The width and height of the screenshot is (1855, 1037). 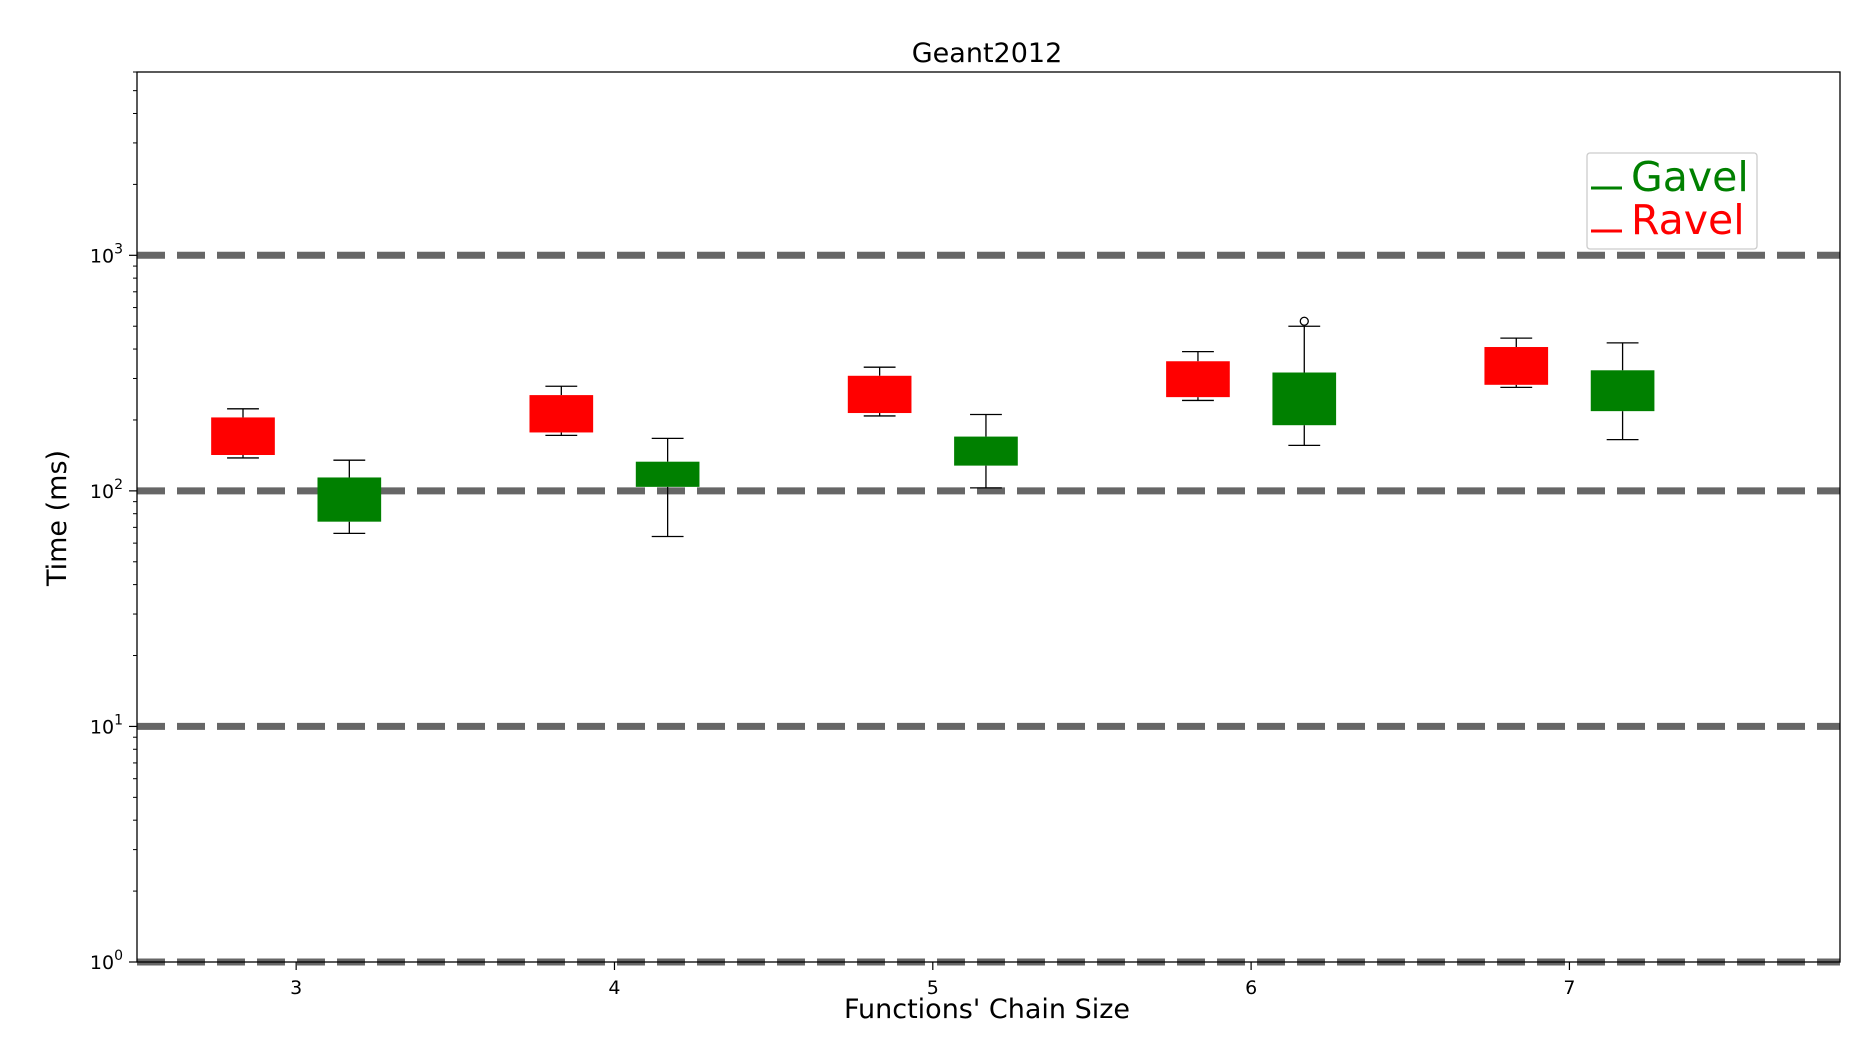 What do you see at coordinates (1569, 988) in the screenshot?
I see `x-tick-label: 7` at bounding box center [1569, 988].